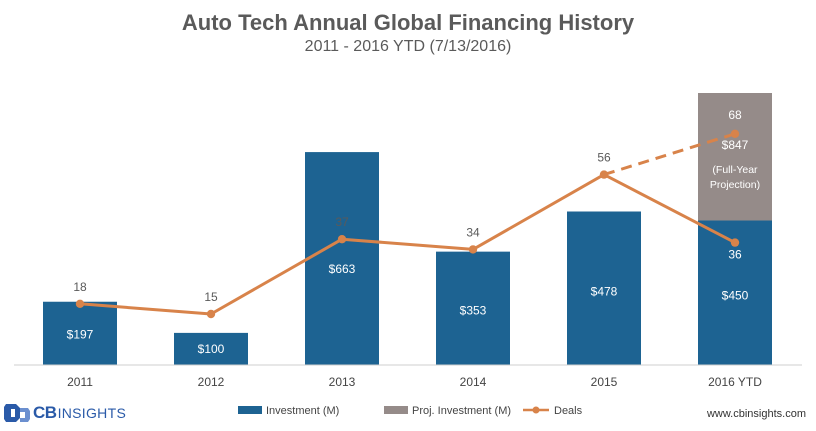  I want to click on legend-marker, so click(536, 410).